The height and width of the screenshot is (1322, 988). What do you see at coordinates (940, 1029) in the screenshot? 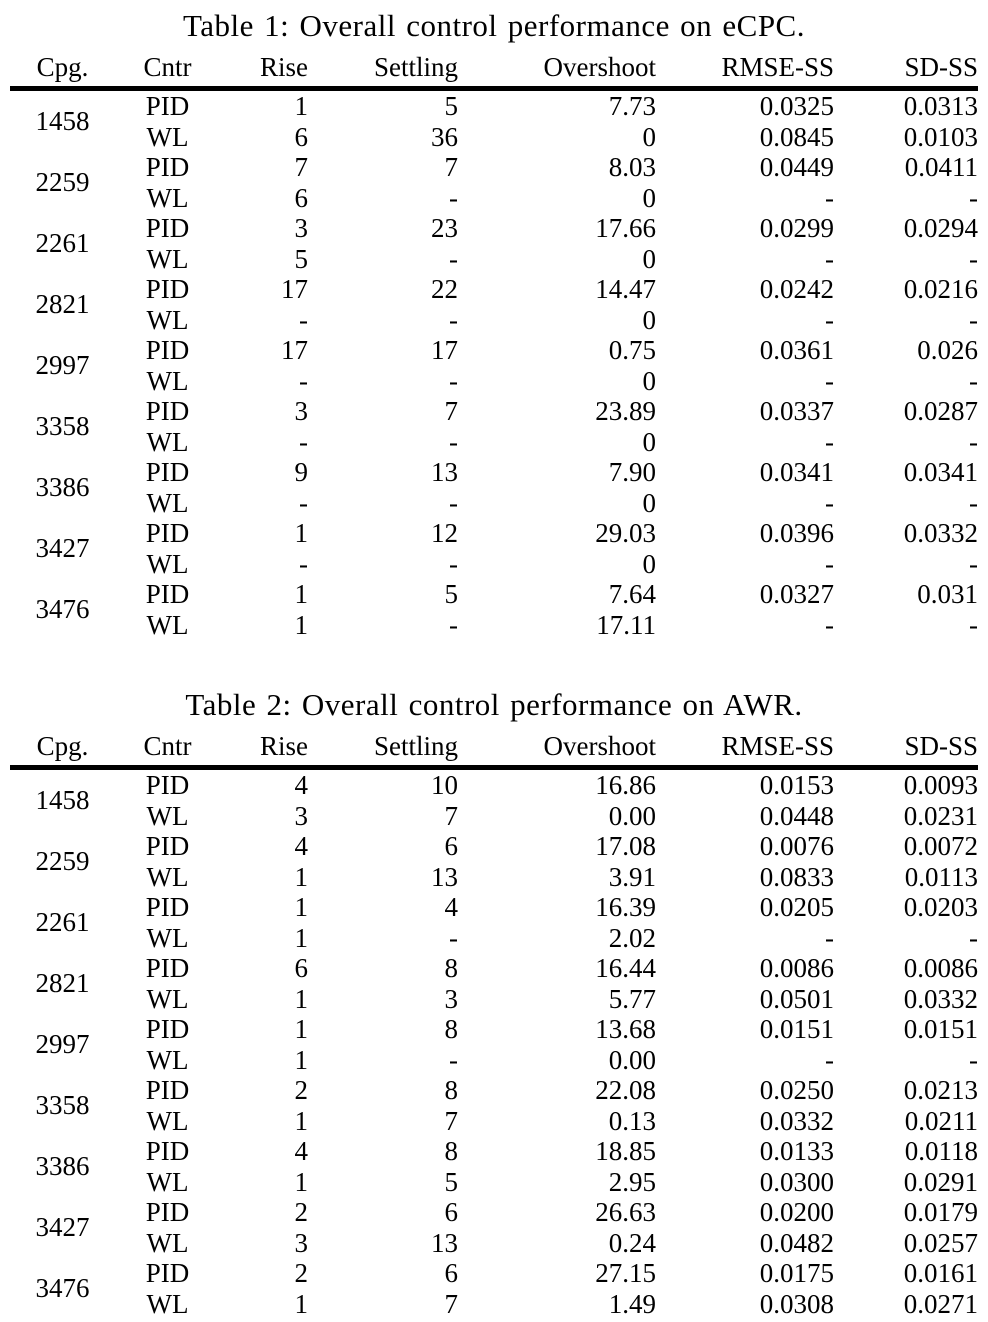
I see `cell-sd-ss: 0.0151` at bounding box center [940, 1029].